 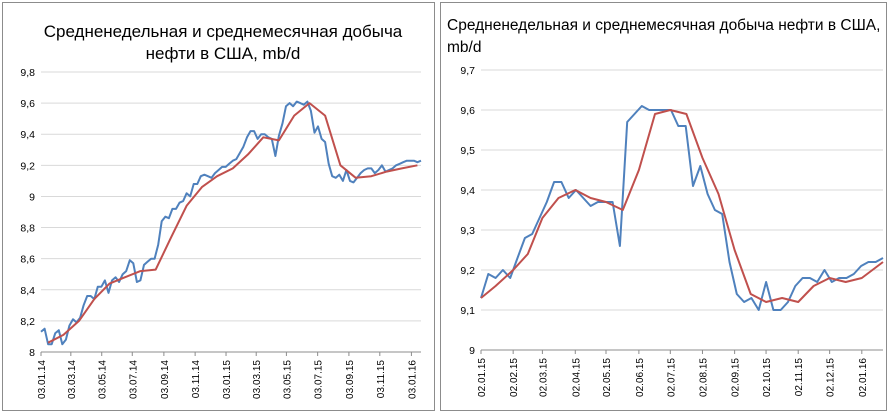 What do you see at coordinates (27, 291) in the screenshot?
I see `left-chart-y-tick-label: 8,4` at bounding box center [27, 291].